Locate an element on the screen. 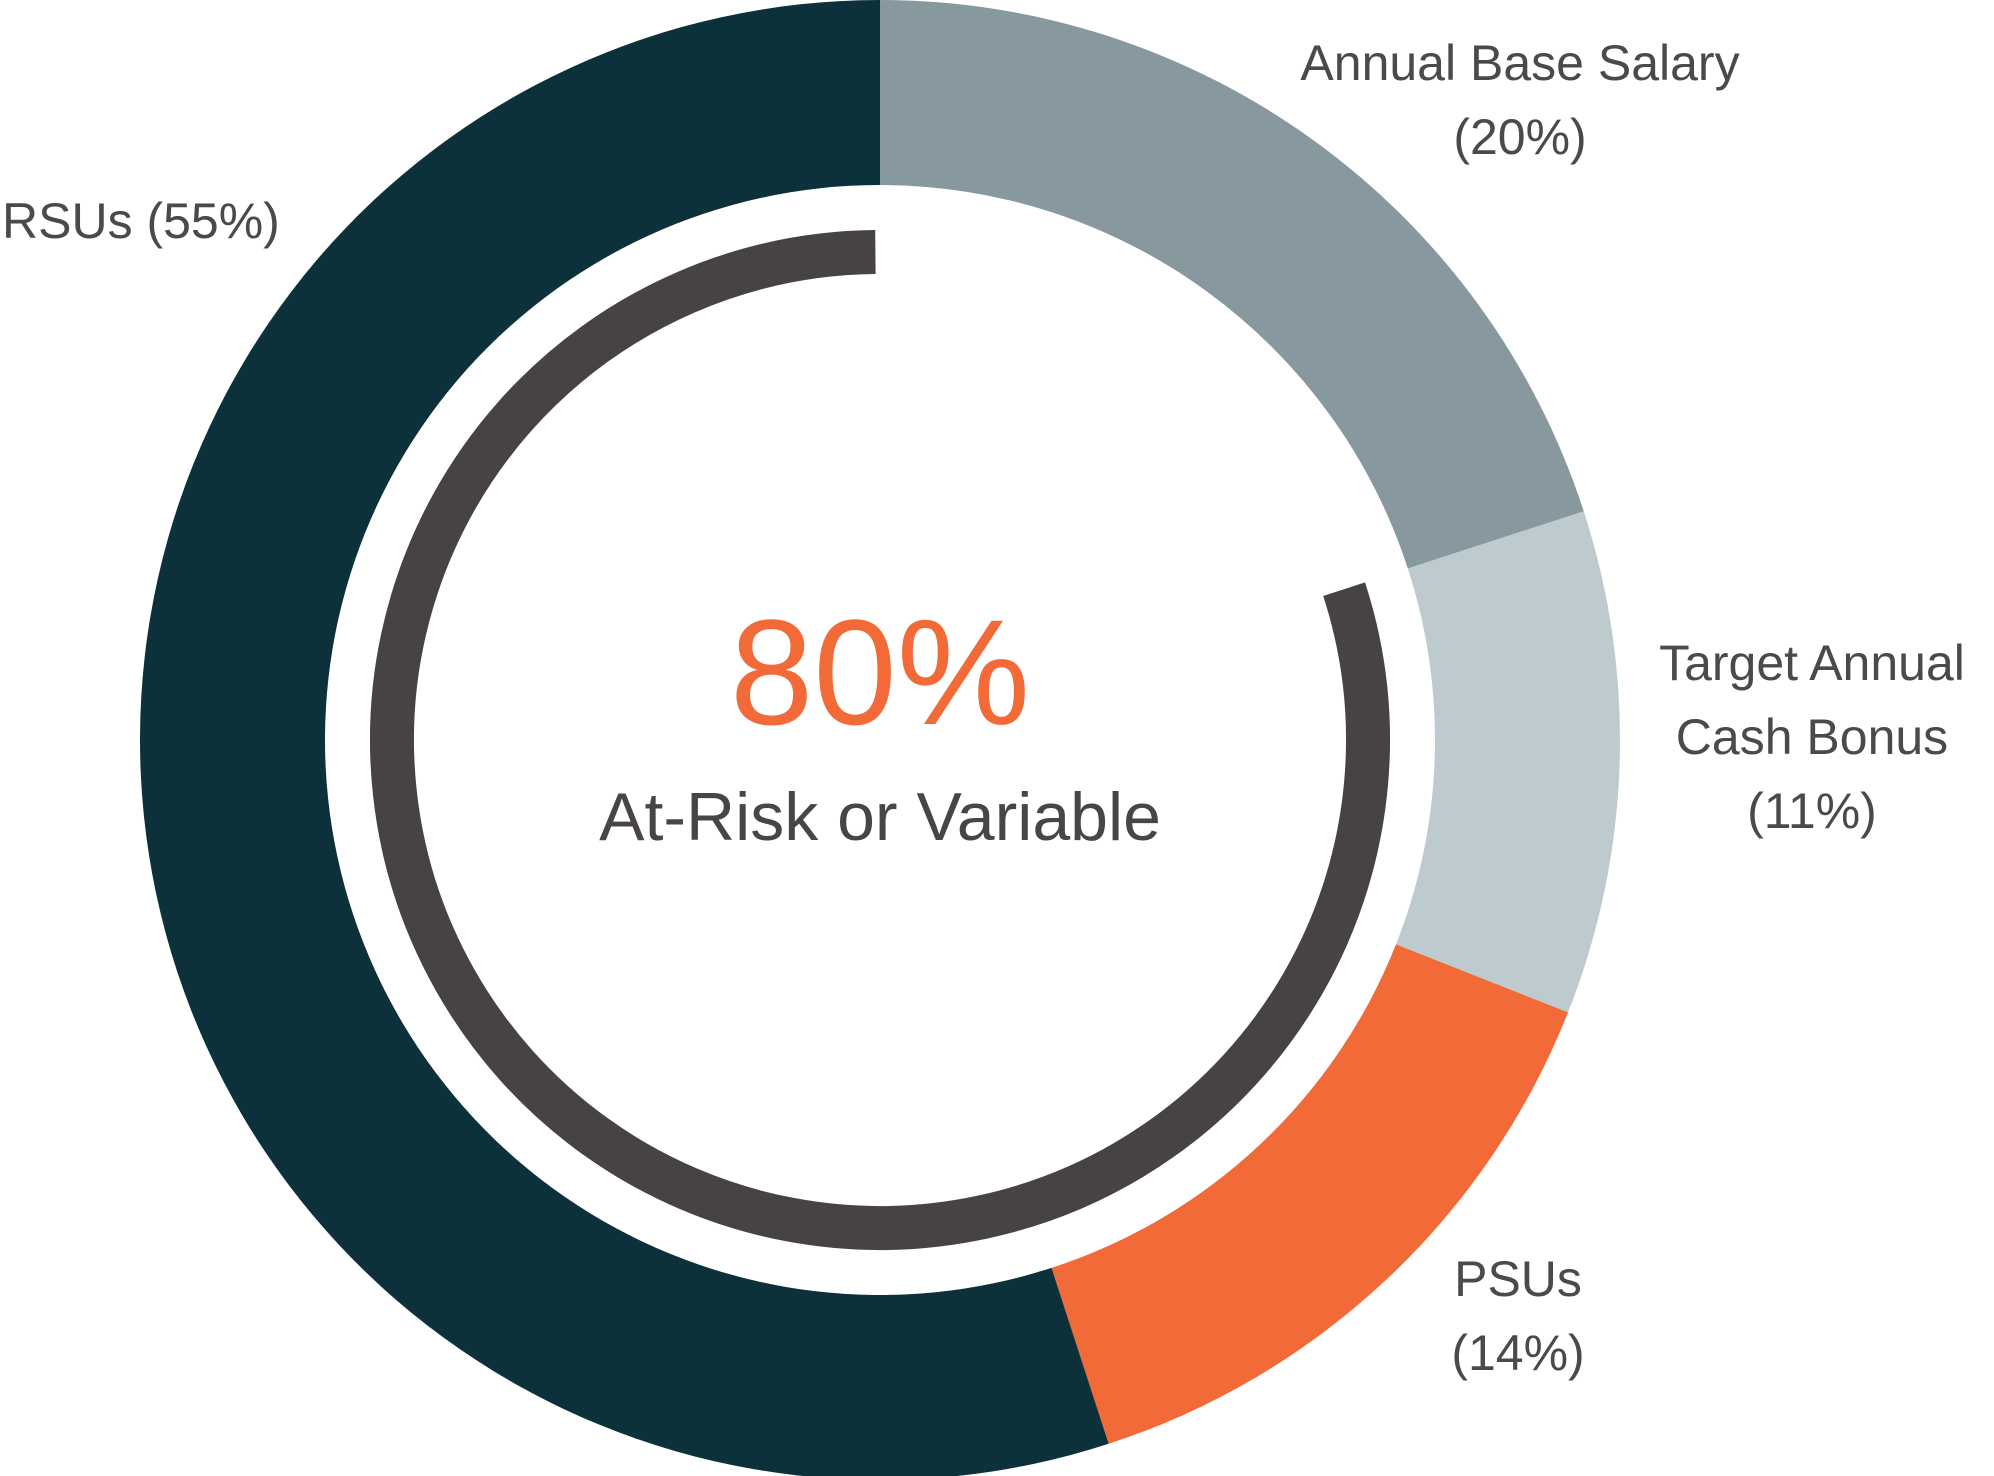 Image resolution: width=1994 pixels, height=1476 pixels. segment-label-cash-bonus: Target Annual Cash Bonus (11%) is located at coordinates (1812, 737).